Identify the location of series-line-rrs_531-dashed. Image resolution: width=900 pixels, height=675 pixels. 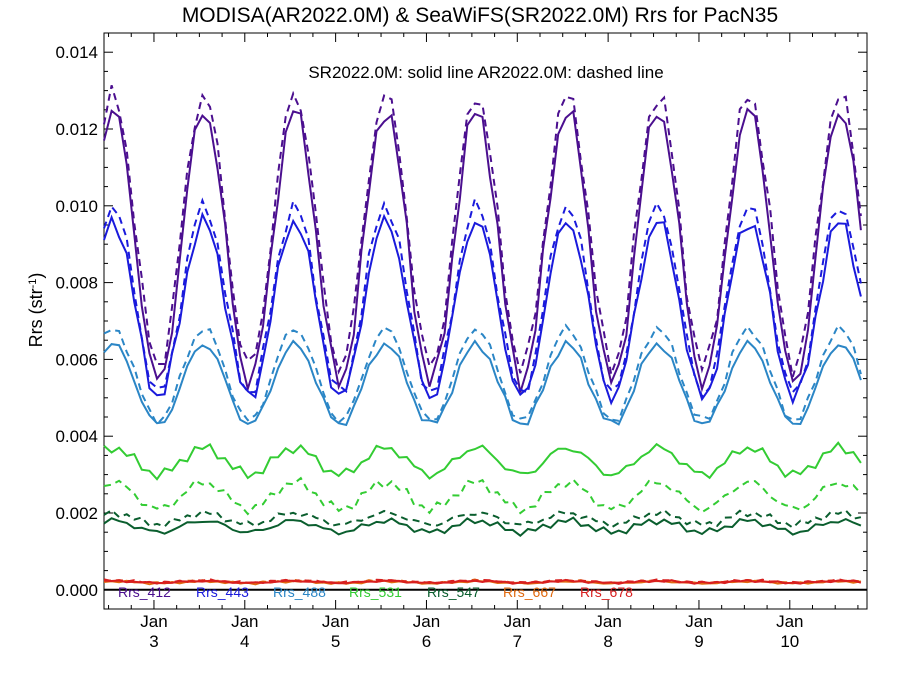
(482, 496).